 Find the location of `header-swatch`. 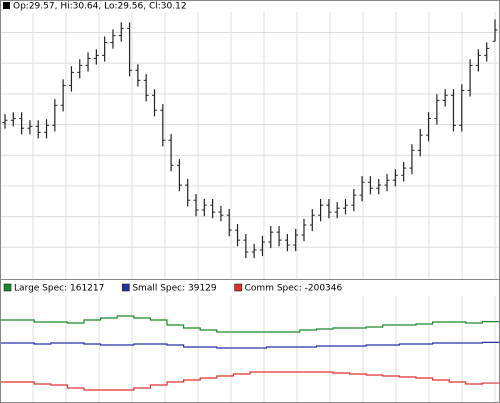

header-swatch is located at coordinates (6, 5).